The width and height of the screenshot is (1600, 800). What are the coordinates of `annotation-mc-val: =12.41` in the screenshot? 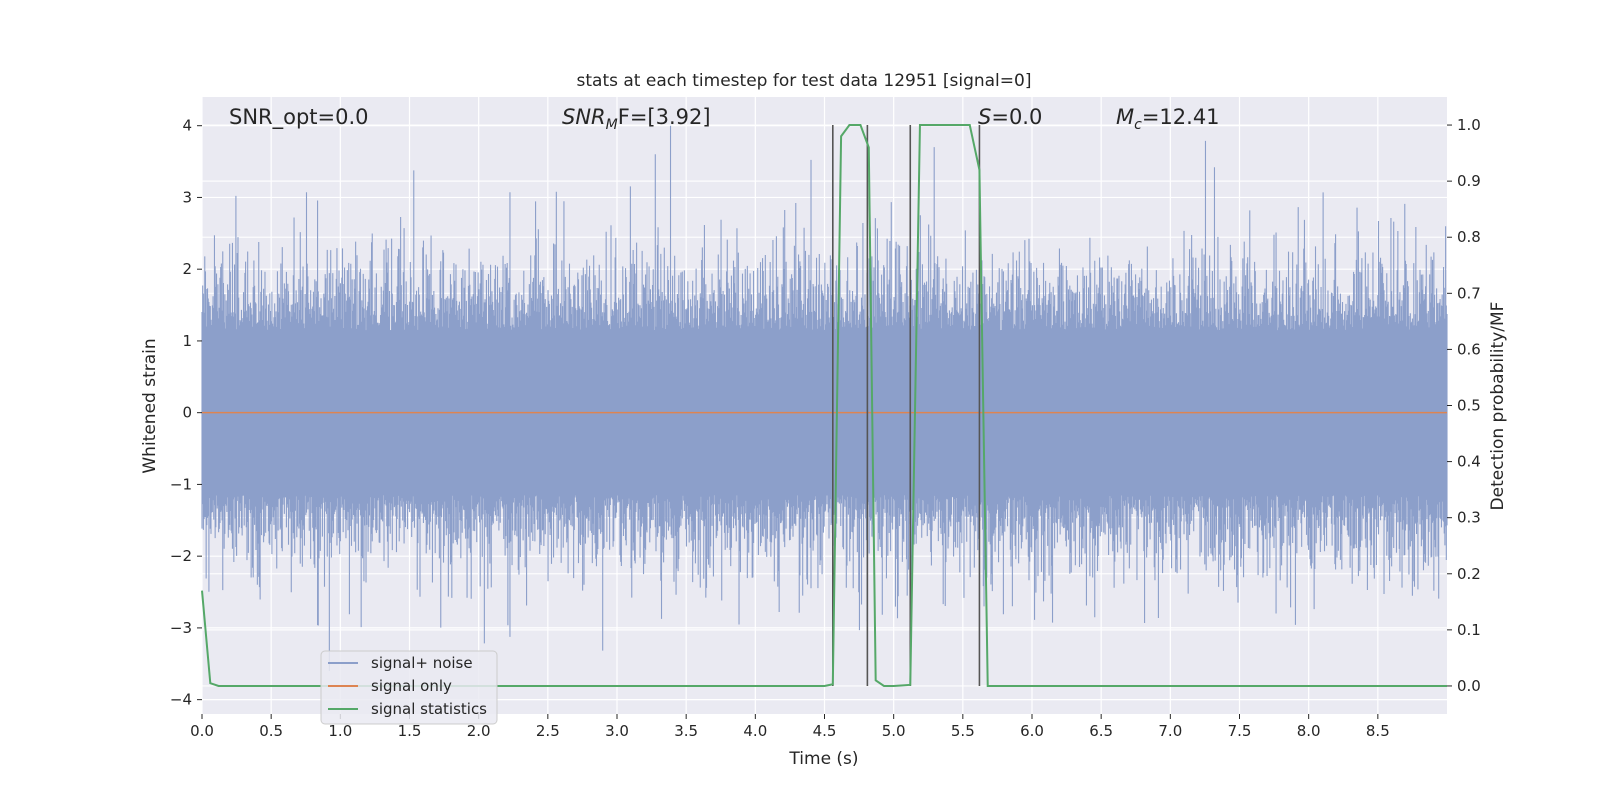 It's located at (1181, 117).